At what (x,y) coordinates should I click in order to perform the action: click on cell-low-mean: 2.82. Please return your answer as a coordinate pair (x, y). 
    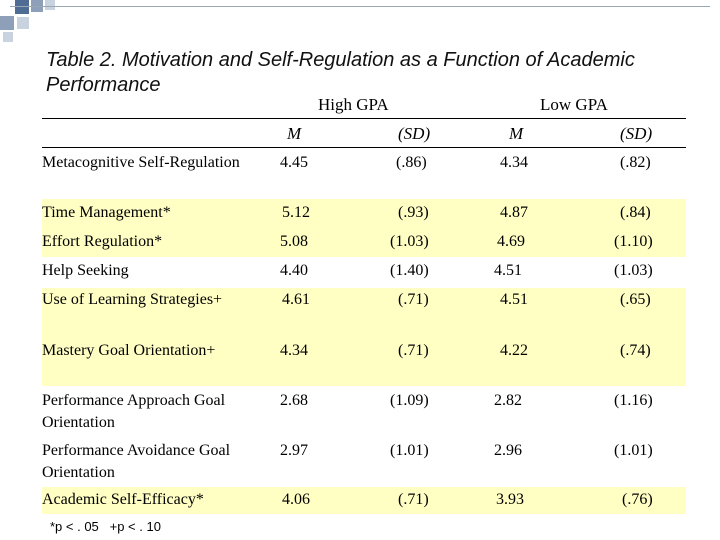
    Looking at the image, I should click on (508, 400).